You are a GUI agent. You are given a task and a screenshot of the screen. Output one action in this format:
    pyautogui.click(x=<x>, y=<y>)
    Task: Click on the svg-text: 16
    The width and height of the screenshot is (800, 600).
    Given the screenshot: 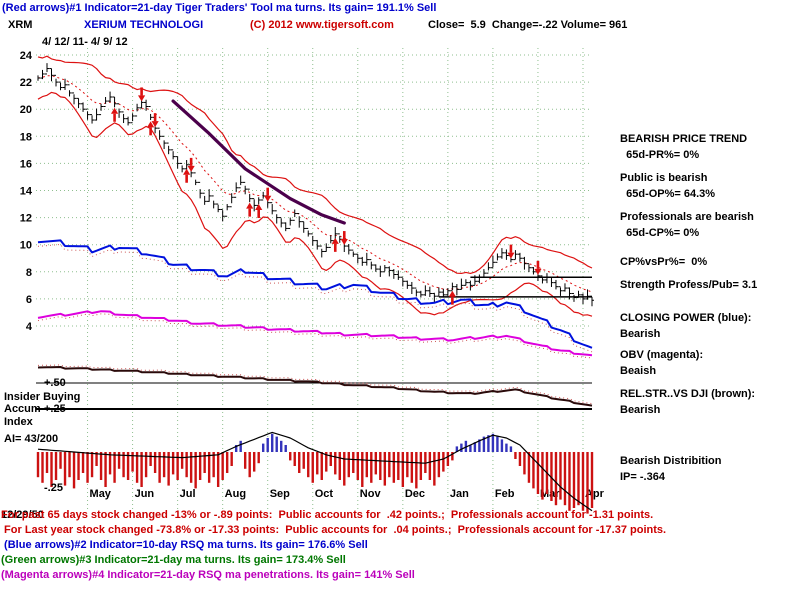 What is the action you would take?
    pyautogui.click(x=26, y=164)
    